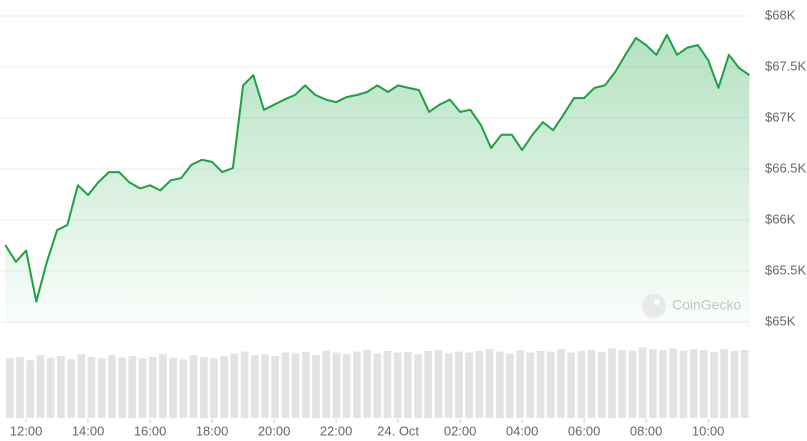  What do you see at coordinates (657, 302) in the screenshot?
I see `watermark-logo-eye` at bounding box center [657, 302].